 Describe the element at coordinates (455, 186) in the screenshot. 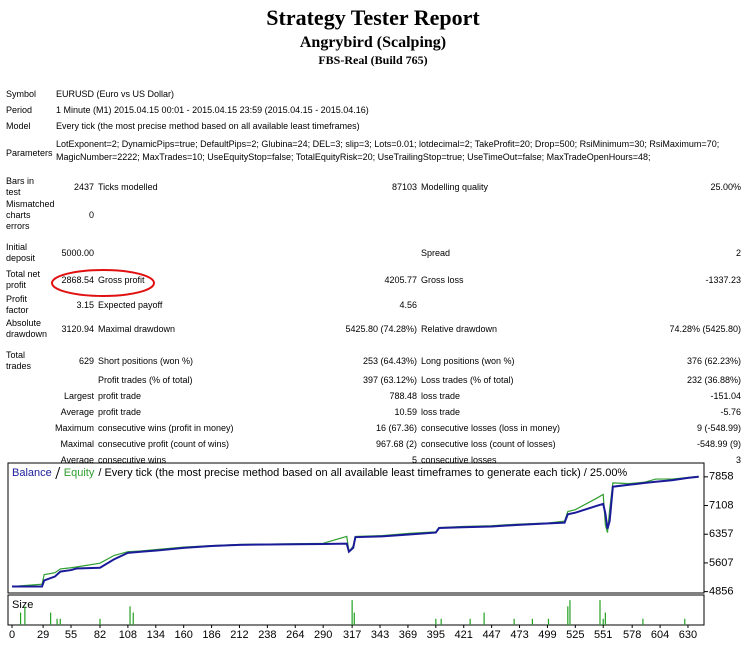

I see `table-cell: Modelling quality` at that location.